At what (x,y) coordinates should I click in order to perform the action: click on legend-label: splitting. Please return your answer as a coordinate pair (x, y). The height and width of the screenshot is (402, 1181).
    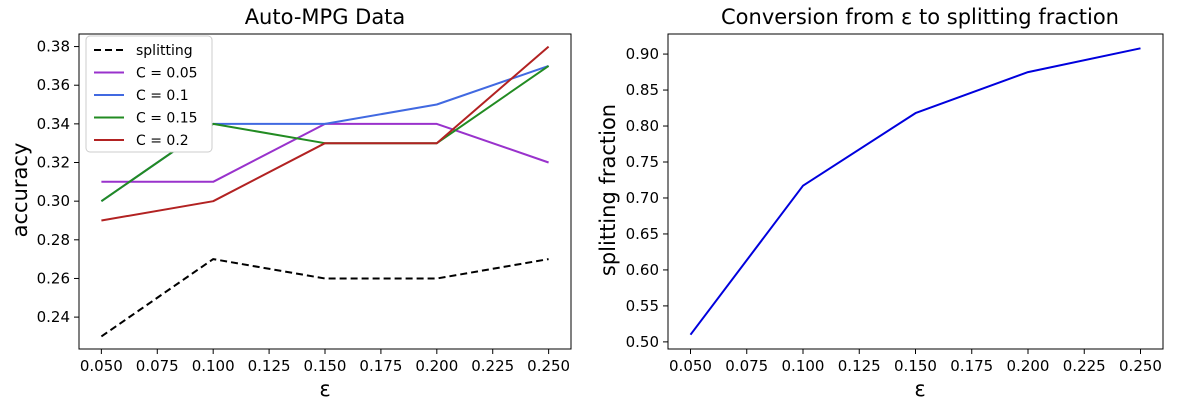
    Looking at the image, I should click on (164, 51).